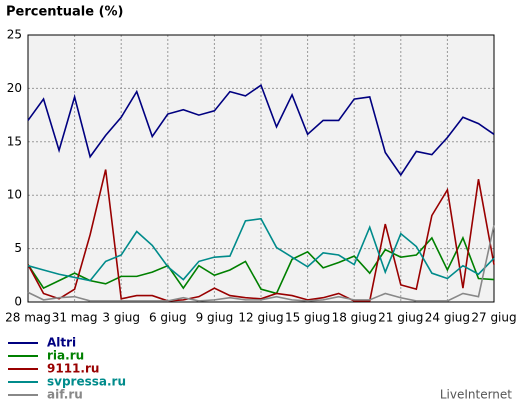  What do you see at coordinates (65, 395) in the screenshot?
I see `legend-label: aif.ru` at bounding box center [65, 395].